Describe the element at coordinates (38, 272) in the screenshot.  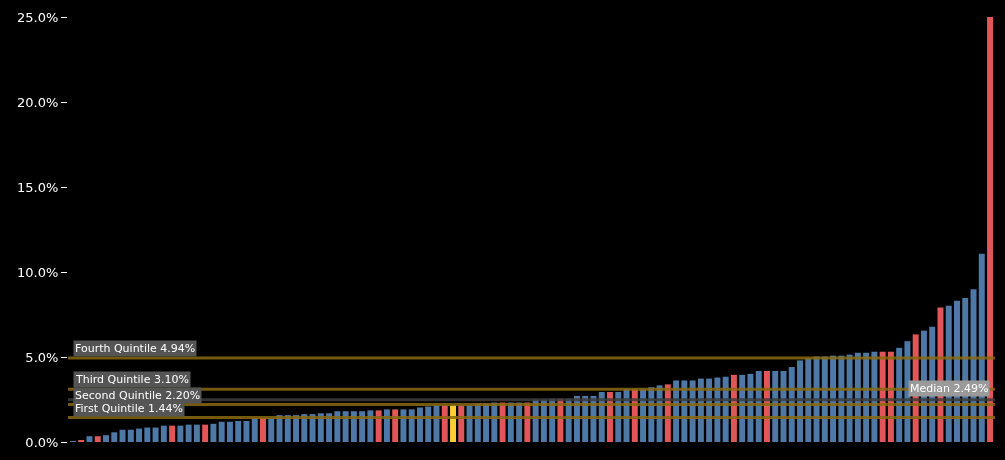
I see `y-tick-label: 10.0%` at that location.